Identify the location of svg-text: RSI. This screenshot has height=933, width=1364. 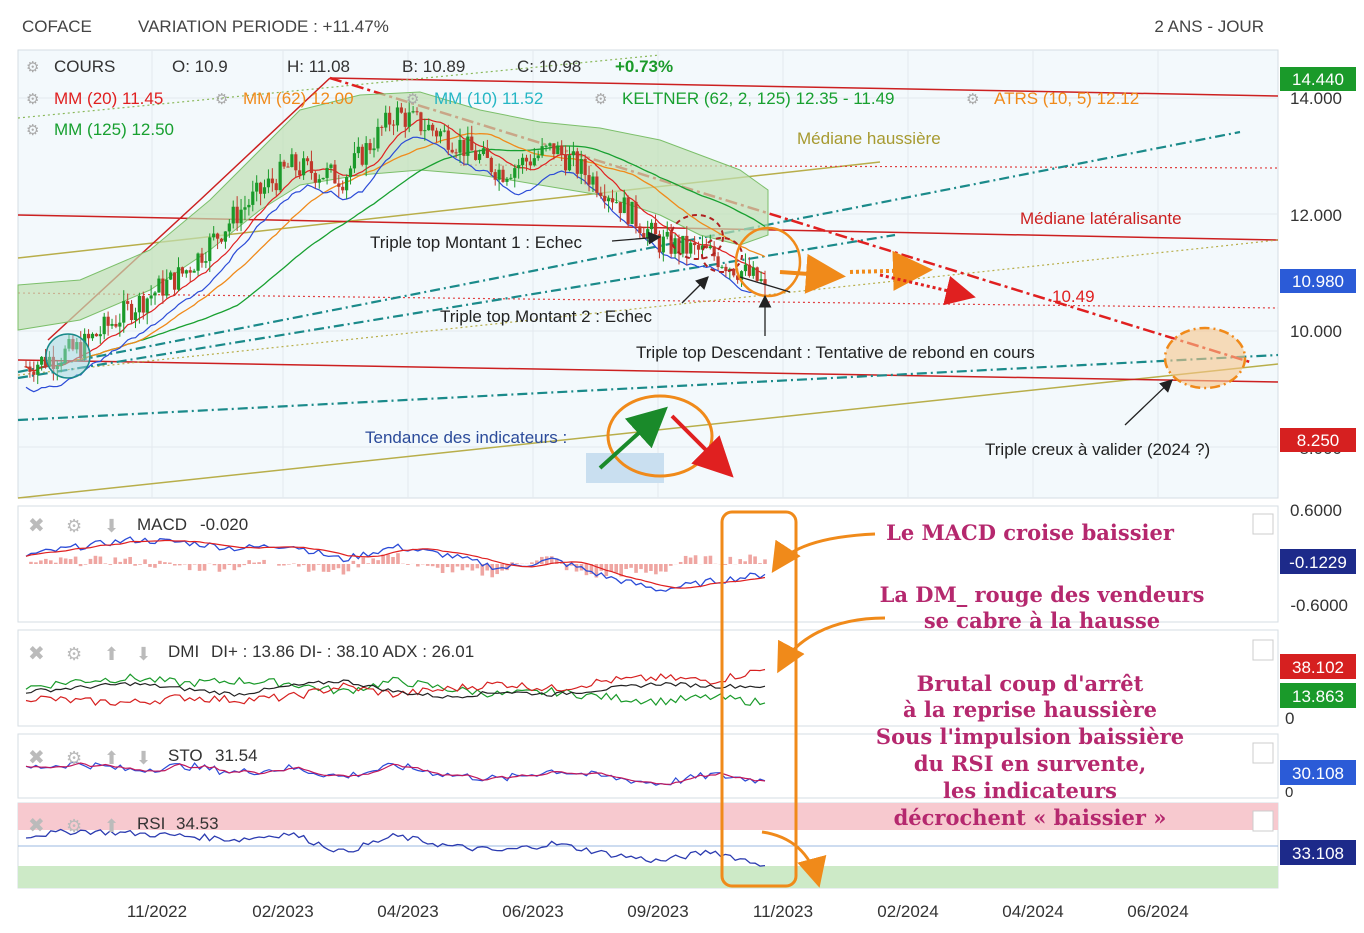
(151, 823).